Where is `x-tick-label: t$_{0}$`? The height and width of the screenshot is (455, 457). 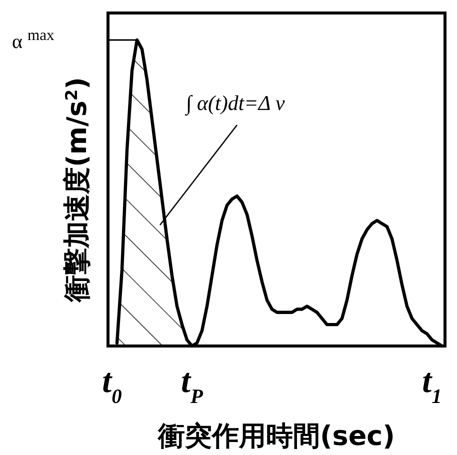
x-tick-label: t$_{0}$ is located at coordinates (112, 385).